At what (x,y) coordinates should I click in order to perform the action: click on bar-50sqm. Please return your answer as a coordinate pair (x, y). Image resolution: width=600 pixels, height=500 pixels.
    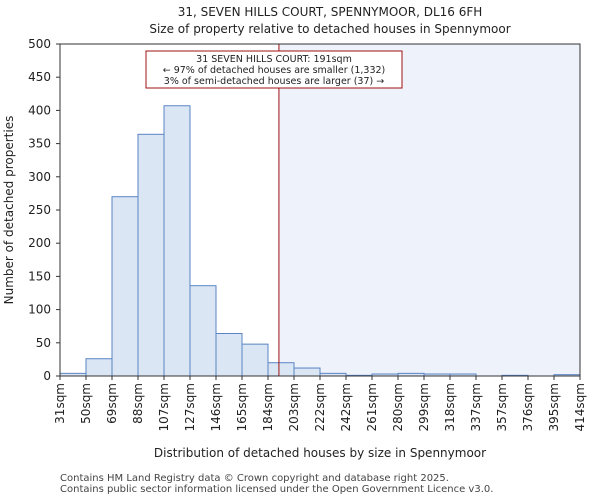
    Looking at the image, I should click on (99, 367).